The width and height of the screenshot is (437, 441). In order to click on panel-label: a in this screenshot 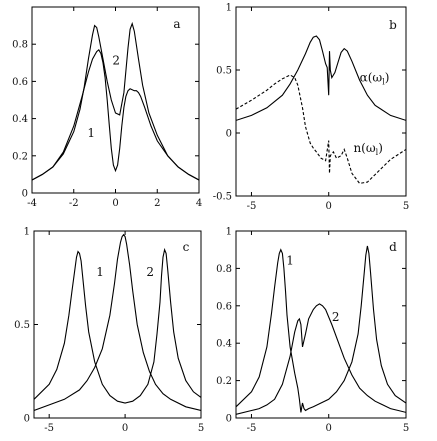, I will do `click(176, 24)`.